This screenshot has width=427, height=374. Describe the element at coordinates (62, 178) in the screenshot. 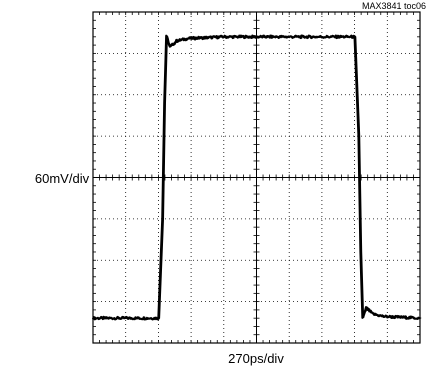

I see `y-axis-label: 60mV/div` at that location.